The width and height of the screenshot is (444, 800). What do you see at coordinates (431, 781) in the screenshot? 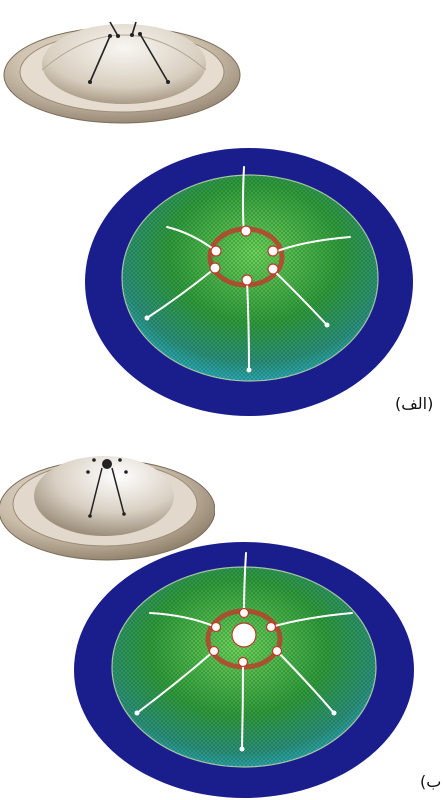
I see `panel-b-label: ب)` at bounding box center [431, 781].